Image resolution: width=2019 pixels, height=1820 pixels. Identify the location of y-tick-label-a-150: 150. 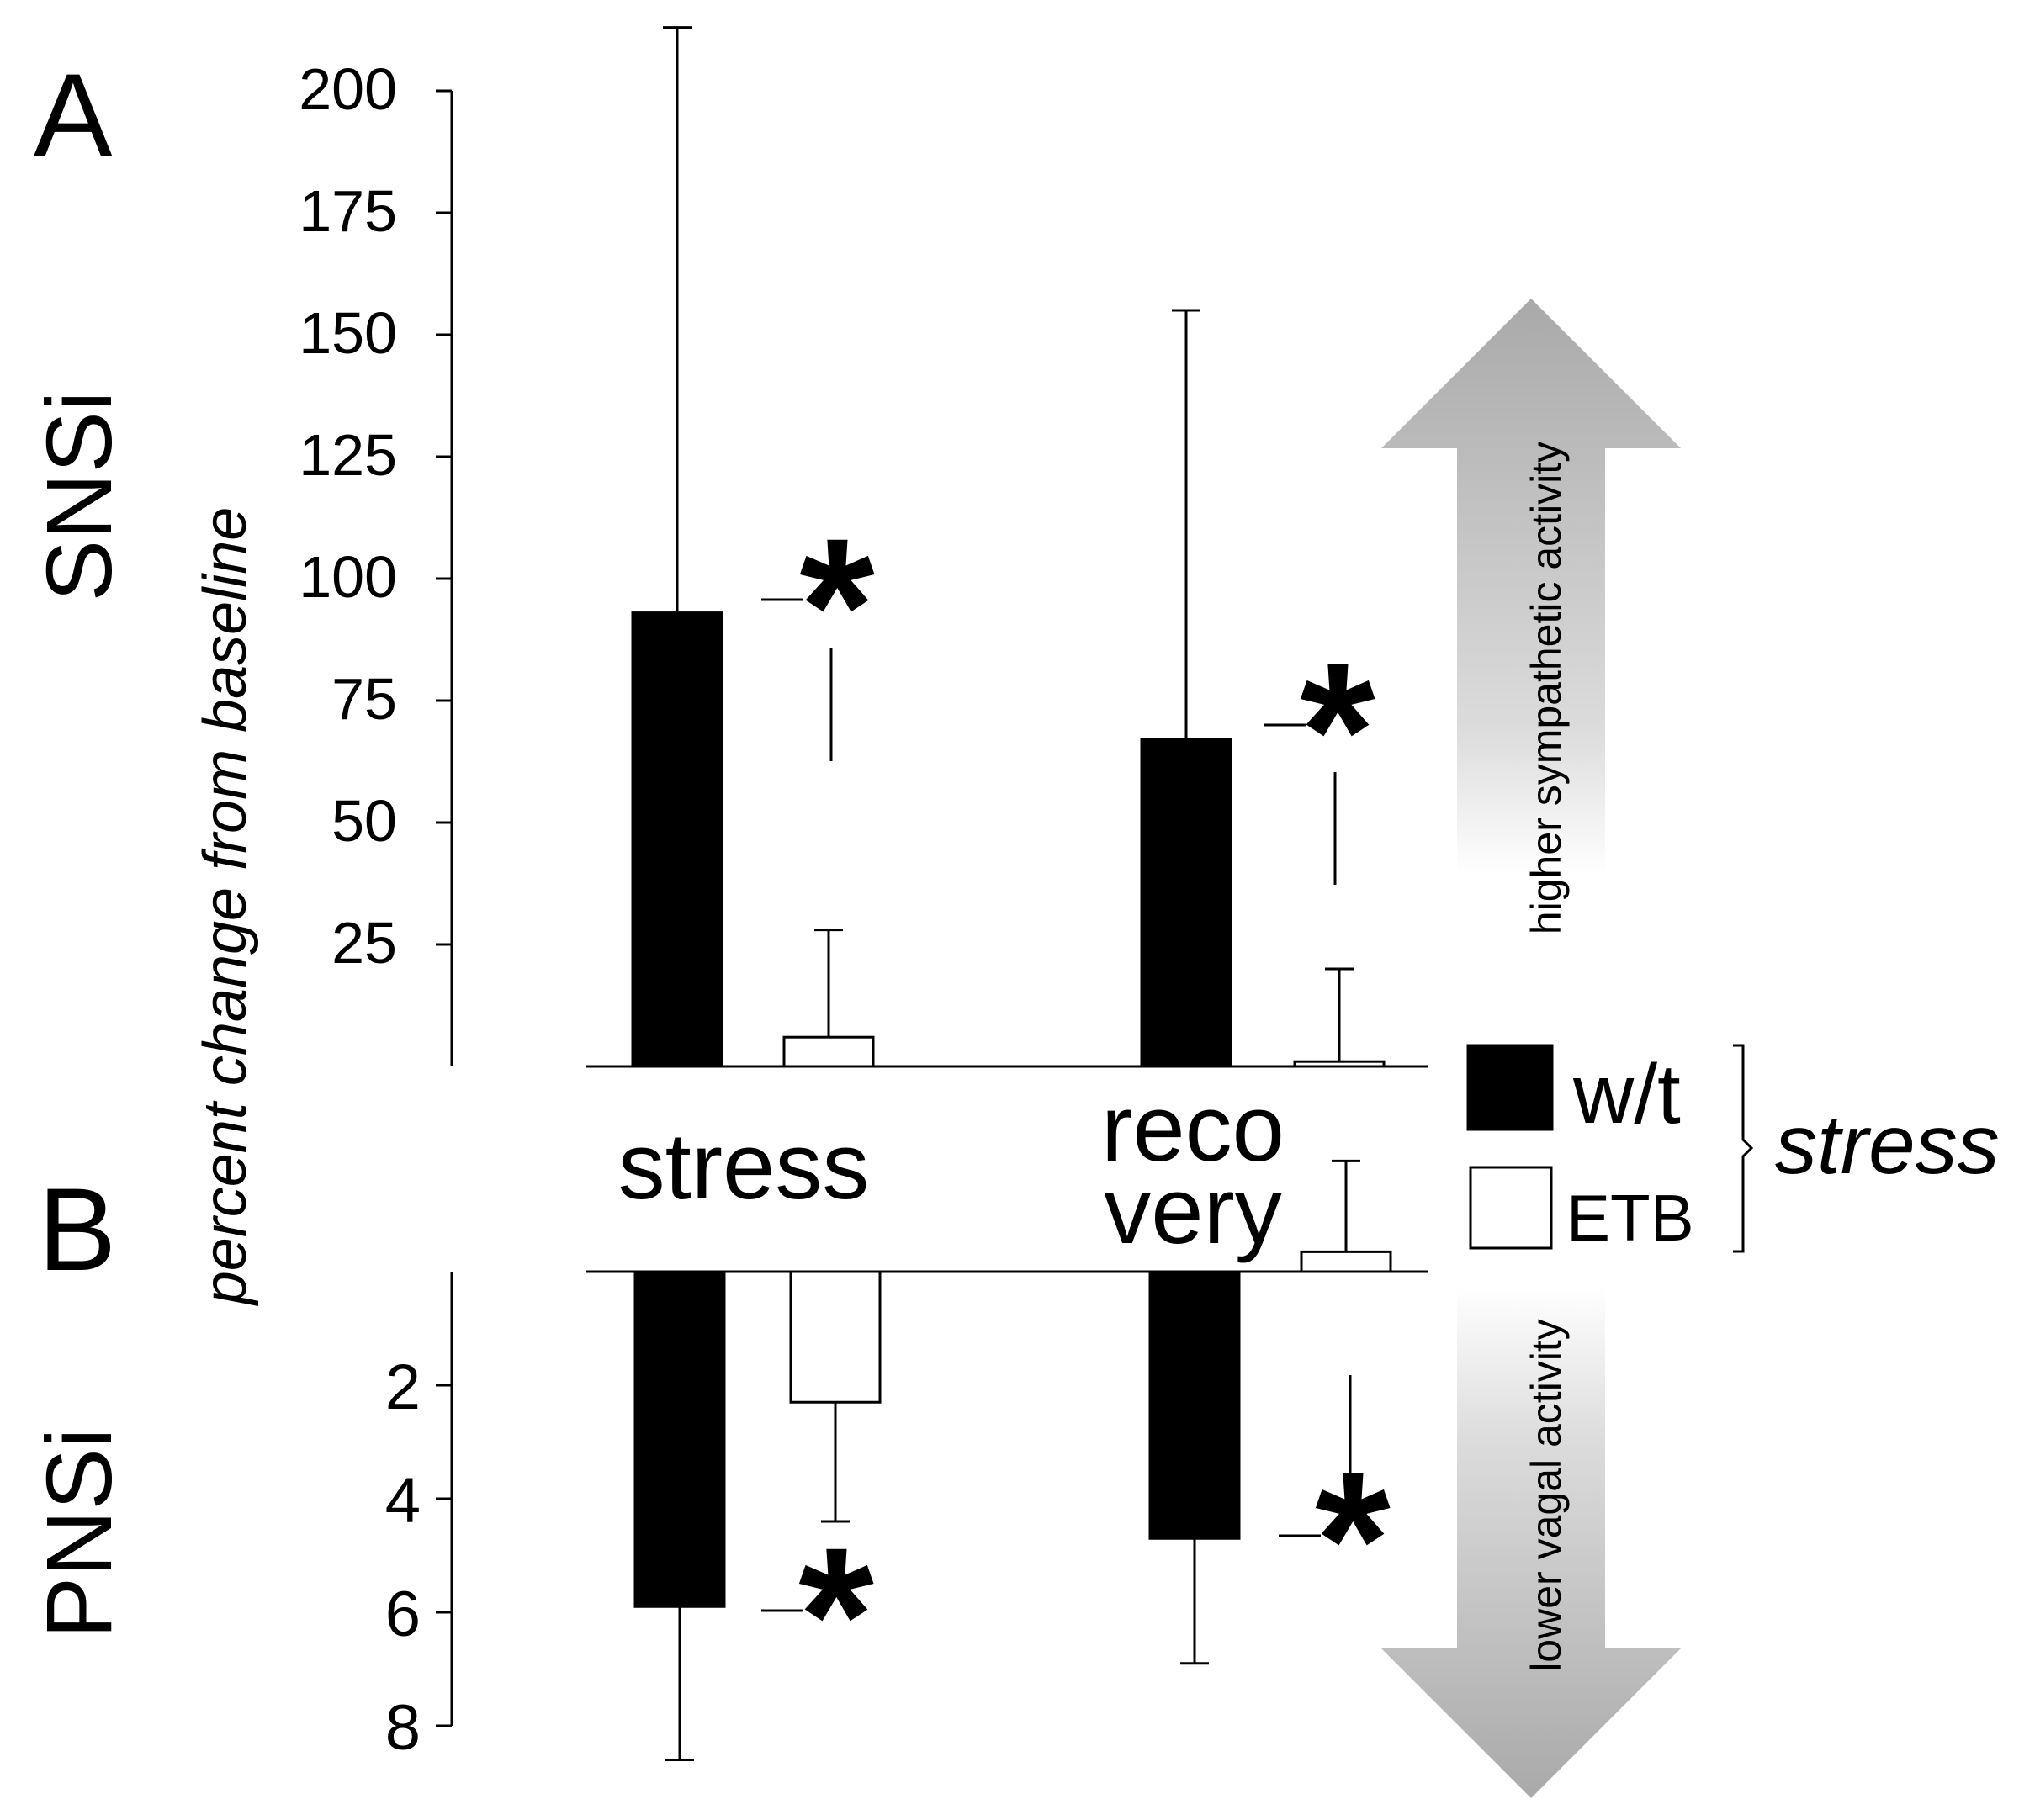
(348, 333).